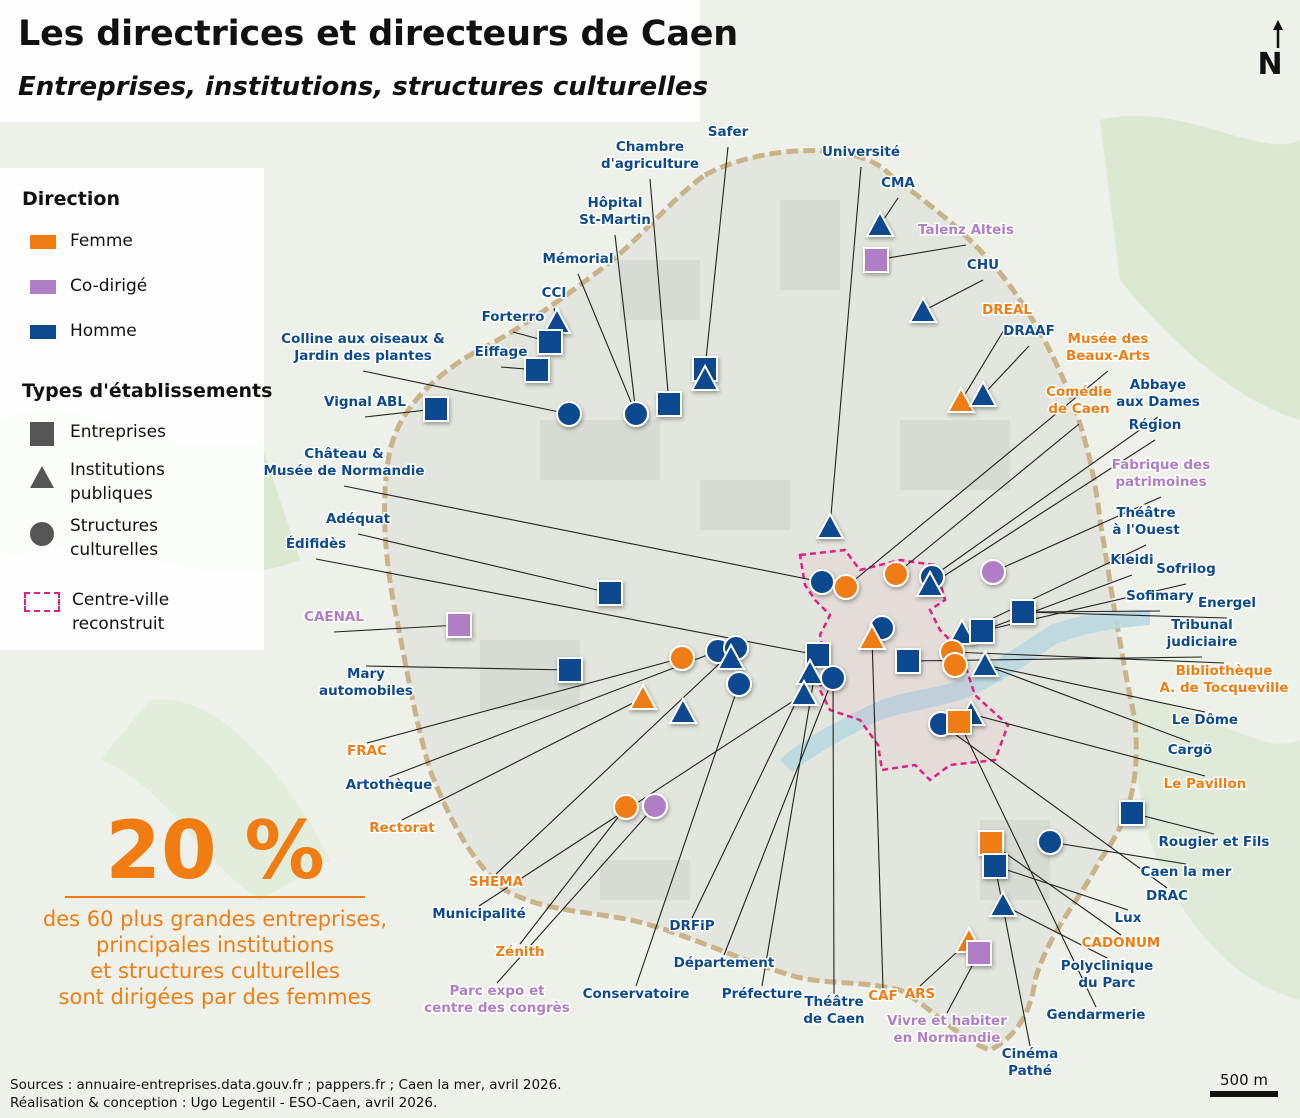  I want to click on establishment-label: Université, so click(861, 152).